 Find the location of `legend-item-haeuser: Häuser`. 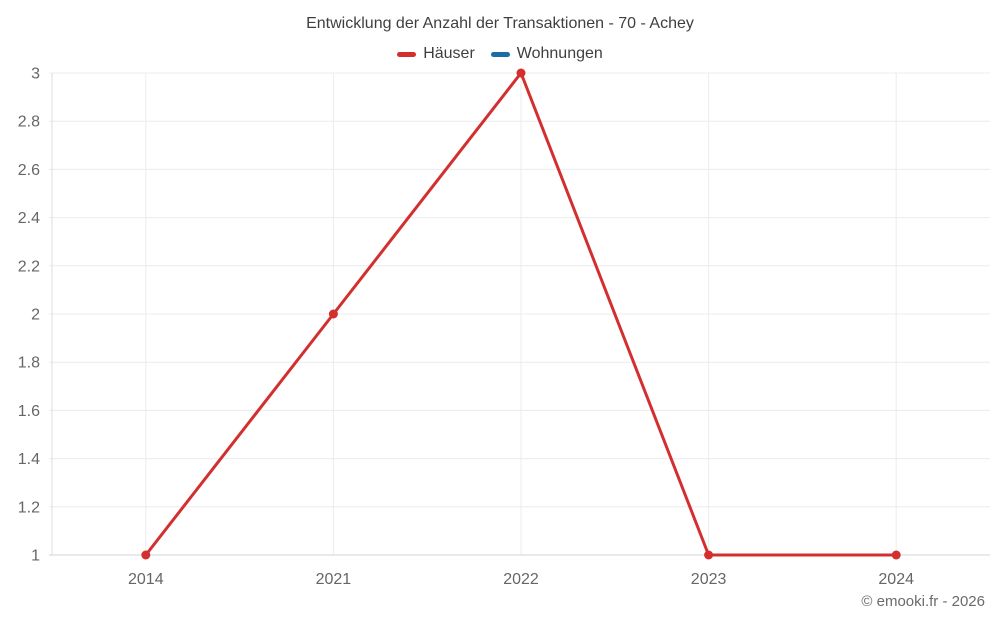

legend-item-haeuser: Häuser is located at coordinates (436, 54).